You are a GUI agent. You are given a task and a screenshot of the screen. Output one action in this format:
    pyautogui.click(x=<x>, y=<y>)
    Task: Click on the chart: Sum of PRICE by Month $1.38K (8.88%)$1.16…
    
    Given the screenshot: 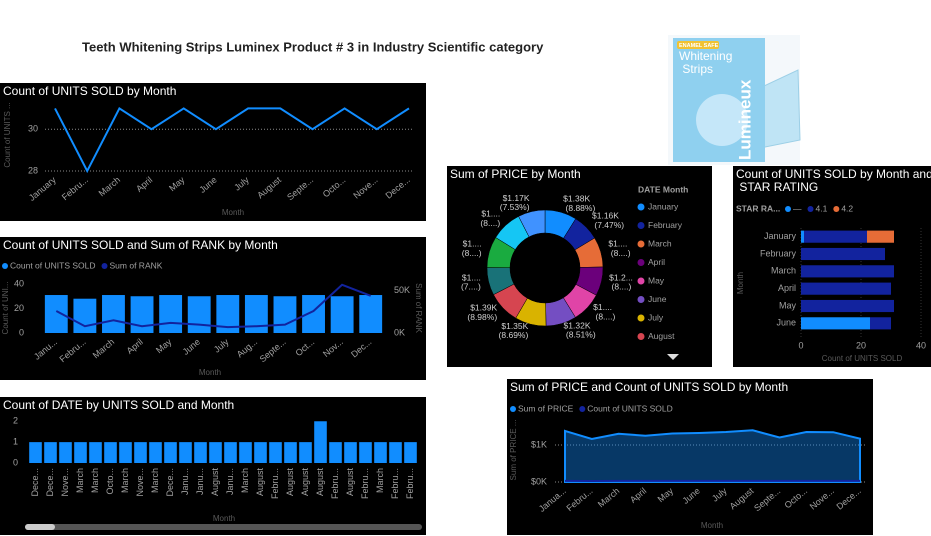 What is the action you would take?
    pyautogui.click(x=579, y=266)
    